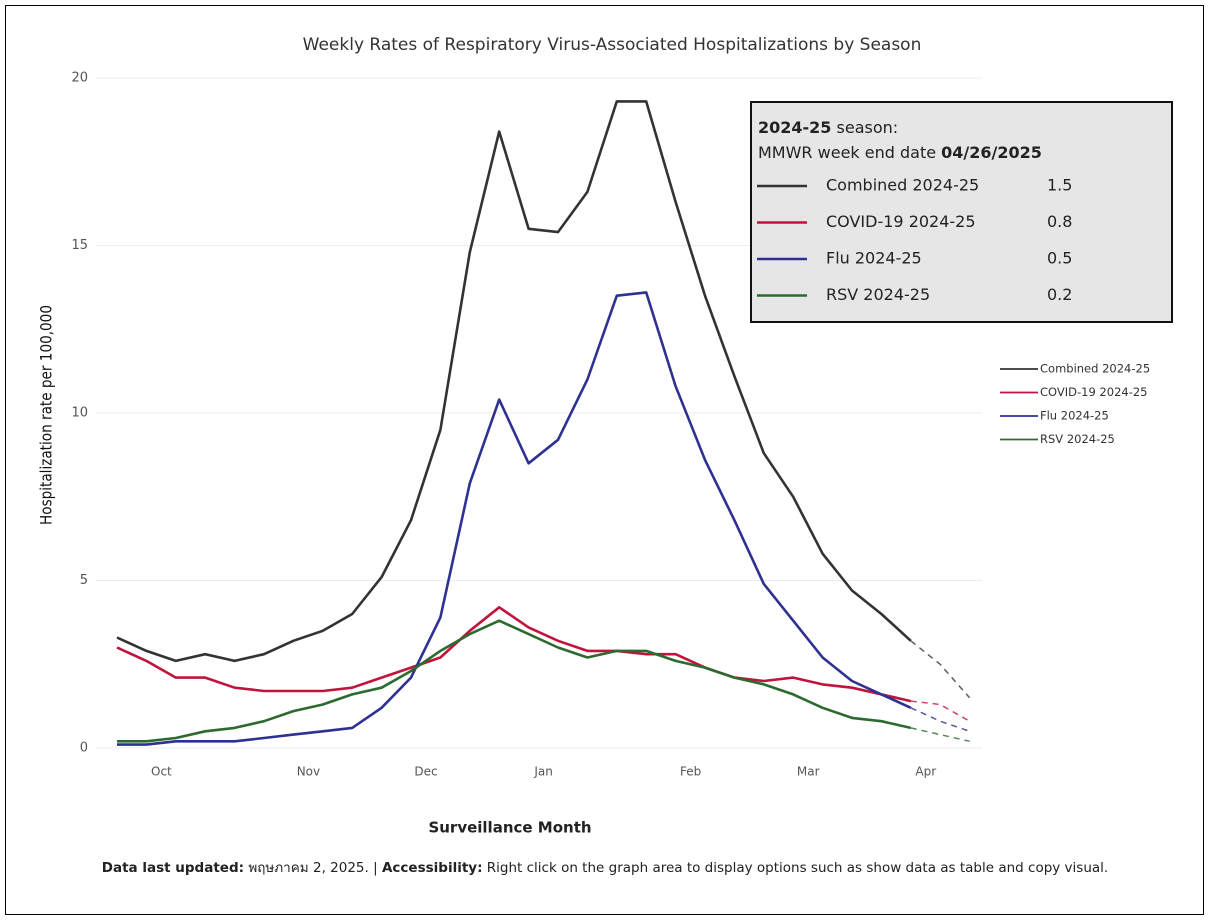 The height and width of the screenshot is (924, 1211). What do you see at coordinates (79, 78) in the screenshot?
I see `y-tick-label: 20` at bounding box center [79, 78].